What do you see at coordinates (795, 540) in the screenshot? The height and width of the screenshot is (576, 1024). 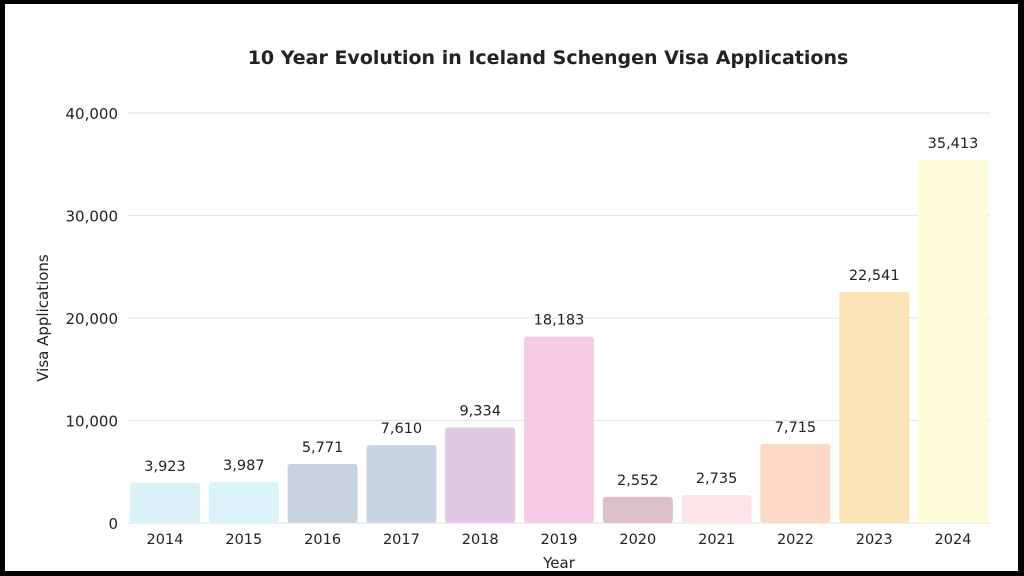 I see `x-tick-label: 2022` at bounding box center [795, 540].